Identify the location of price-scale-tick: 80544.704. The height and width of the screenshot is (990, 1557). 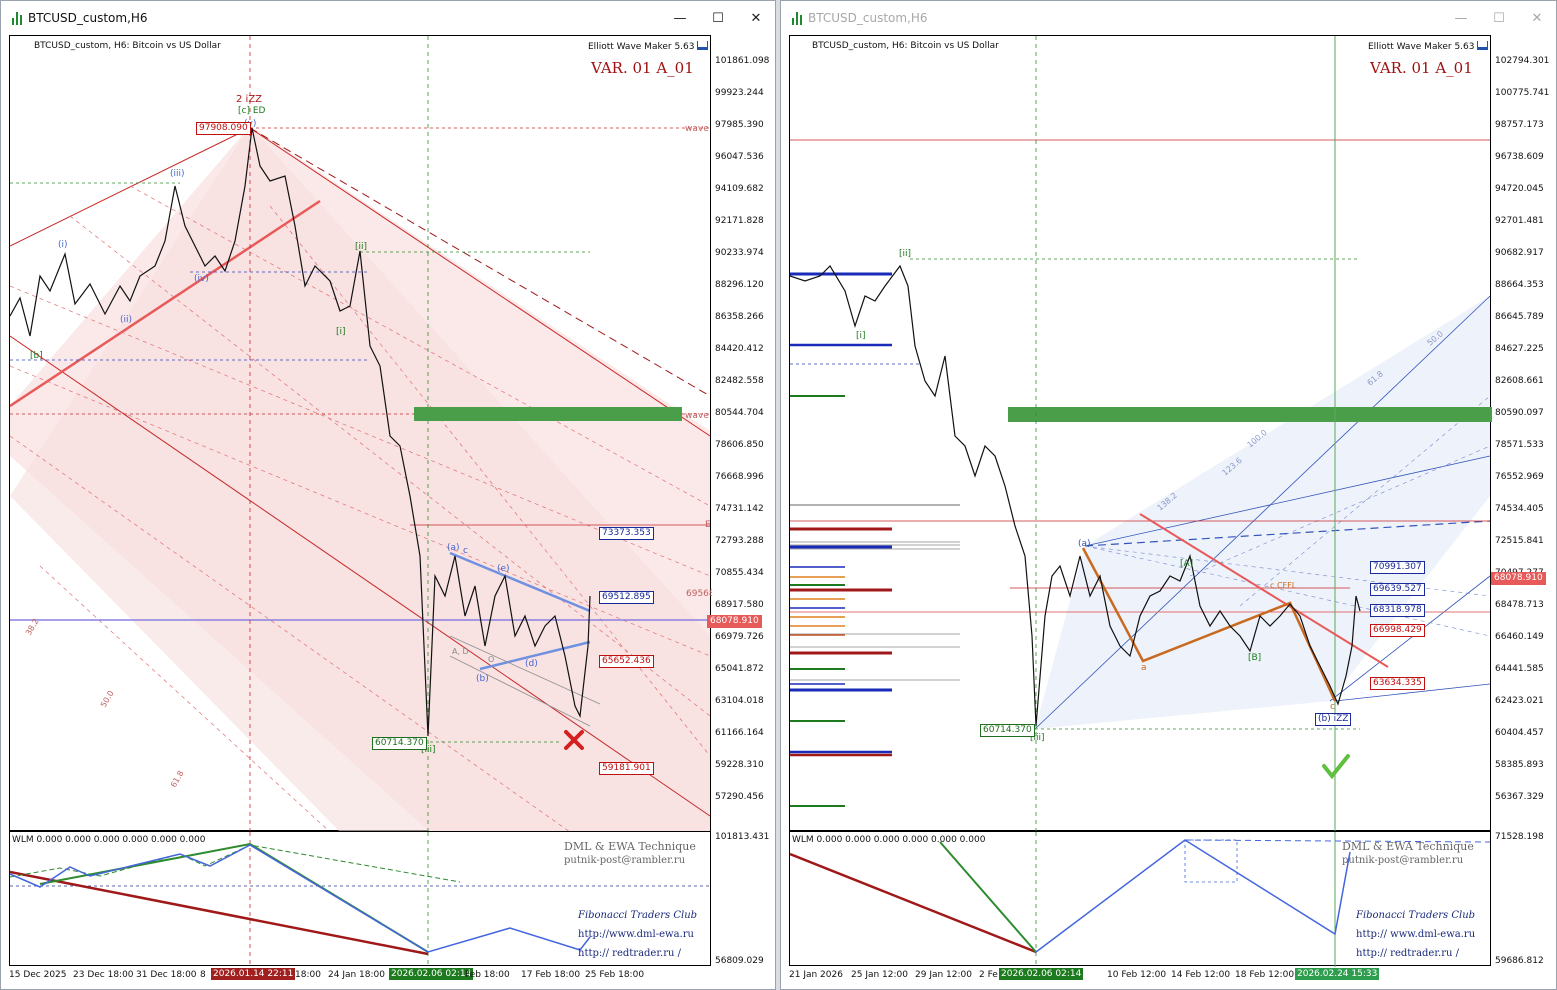
(739, 413).